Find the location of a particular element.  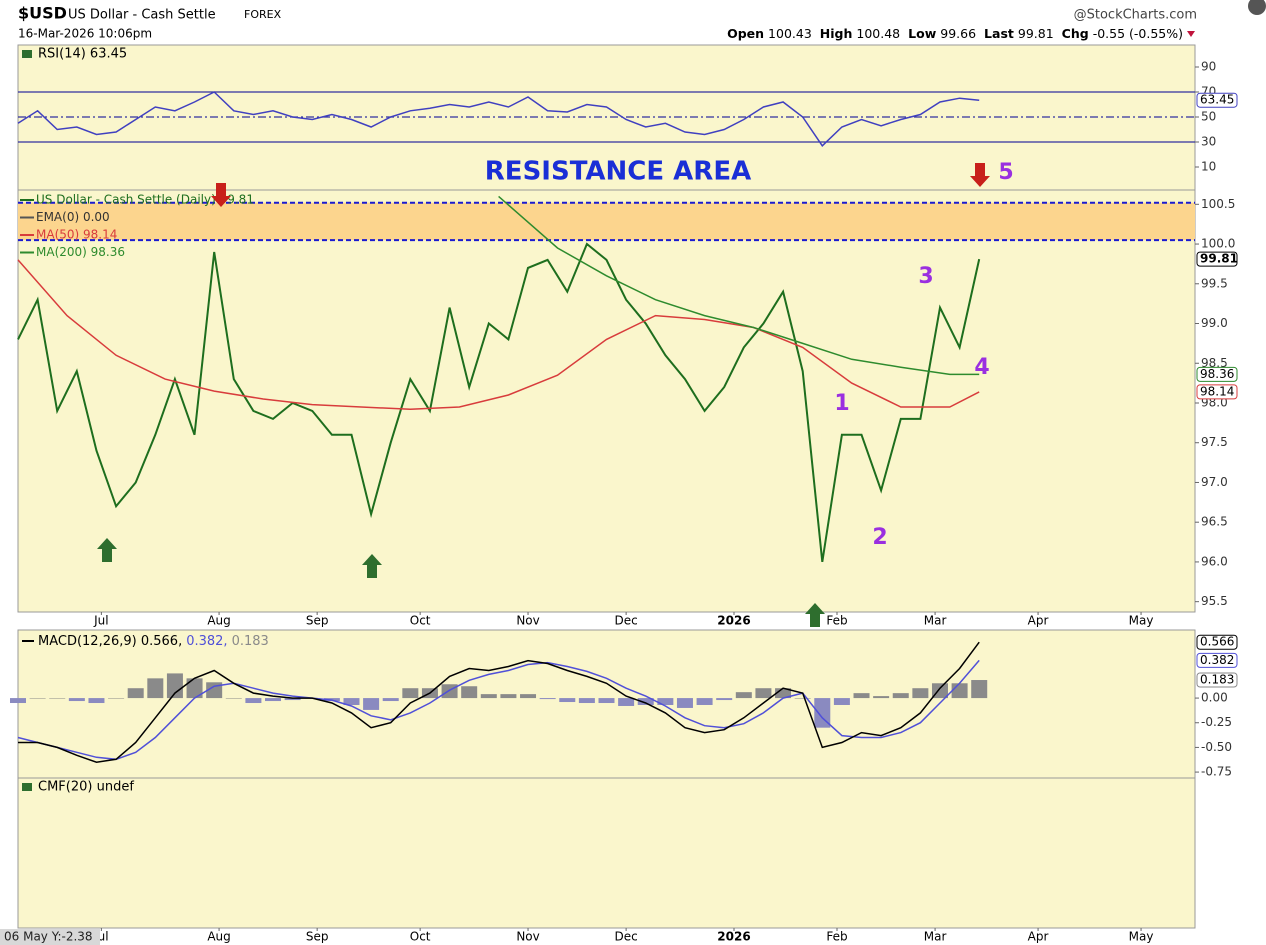

quote-value: 99.81 is located at coordinates (1036, 33).